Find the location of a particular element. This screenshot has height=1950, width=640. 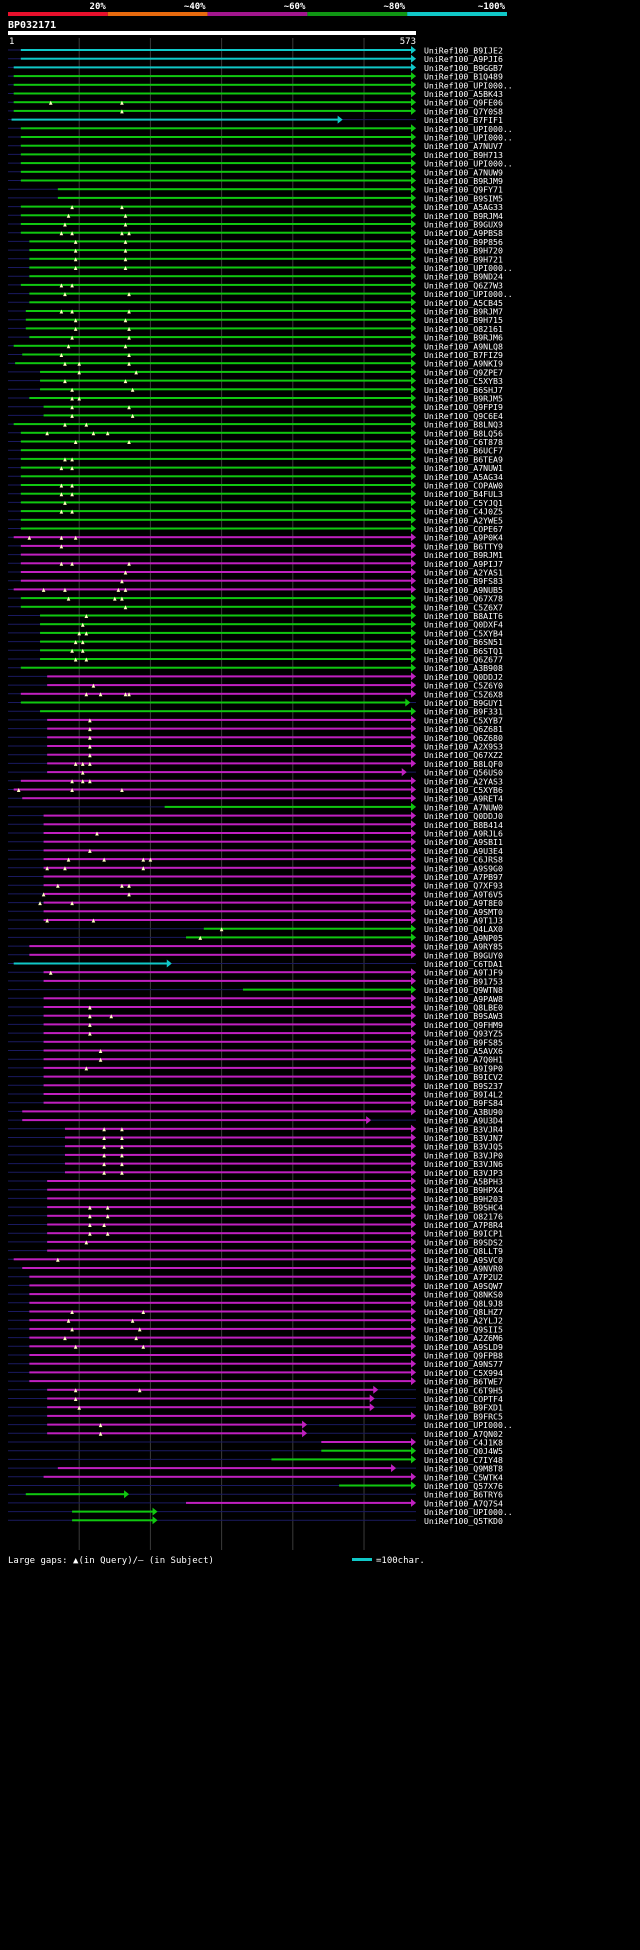

hit-label: UniRef100_C5XYB3 is located at coordinates (463, 381).